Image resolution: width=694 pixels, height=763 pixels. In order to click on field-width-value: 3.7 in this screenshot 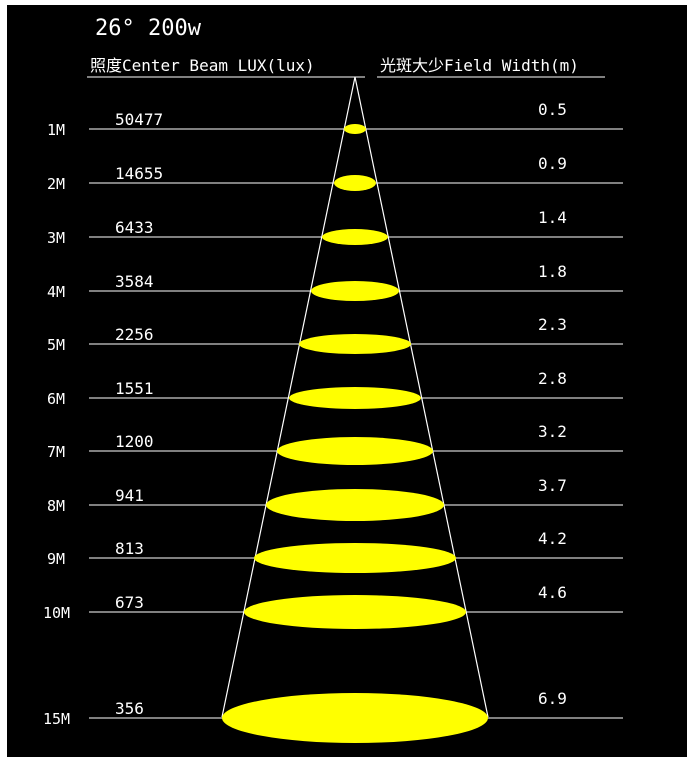, I will do `click(552, 485)`.